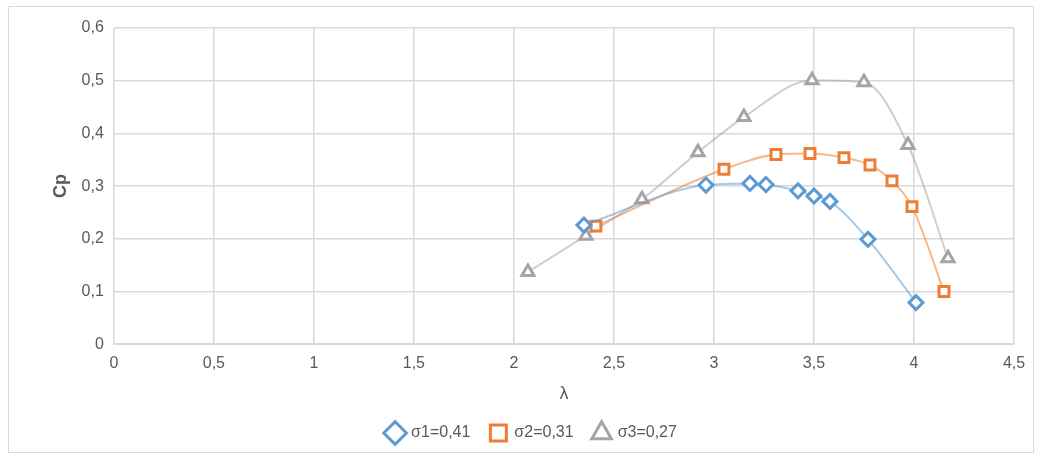 The image size is (1042, 459). I want to click on y-axis-title: Cp, so click(59, 186).